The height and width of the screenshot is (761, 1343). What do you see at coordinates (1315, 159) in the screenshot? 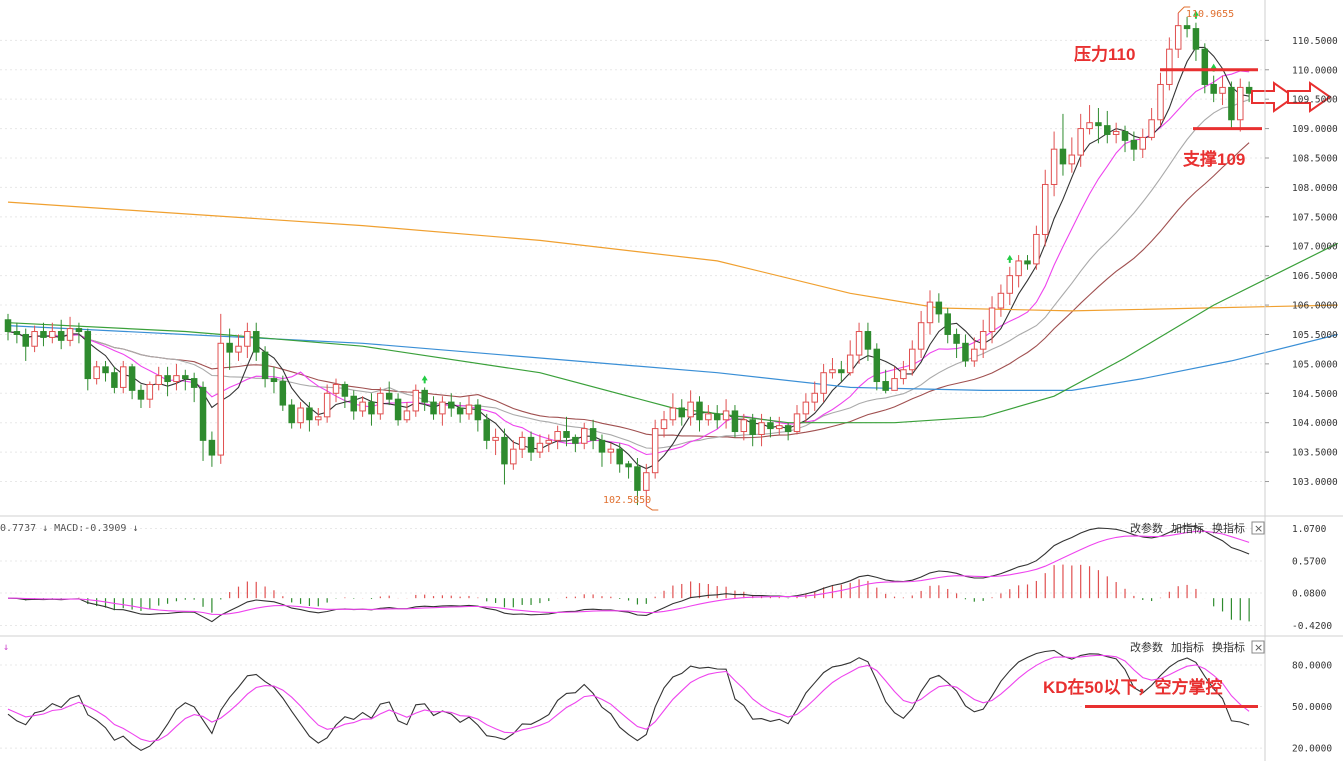
I see `price-tick-label: 108.5000` at bounding box center [1315, 159].